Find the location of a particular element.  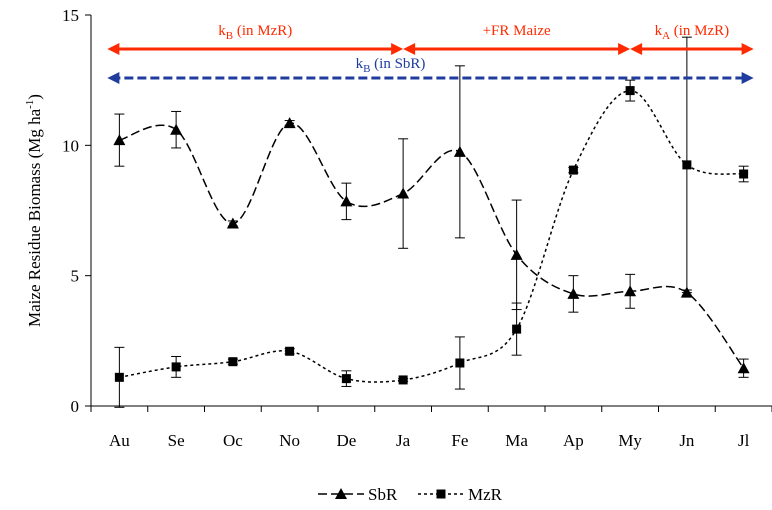

annotation-label: kB (in MzR) is located at coordinates (255, 32).